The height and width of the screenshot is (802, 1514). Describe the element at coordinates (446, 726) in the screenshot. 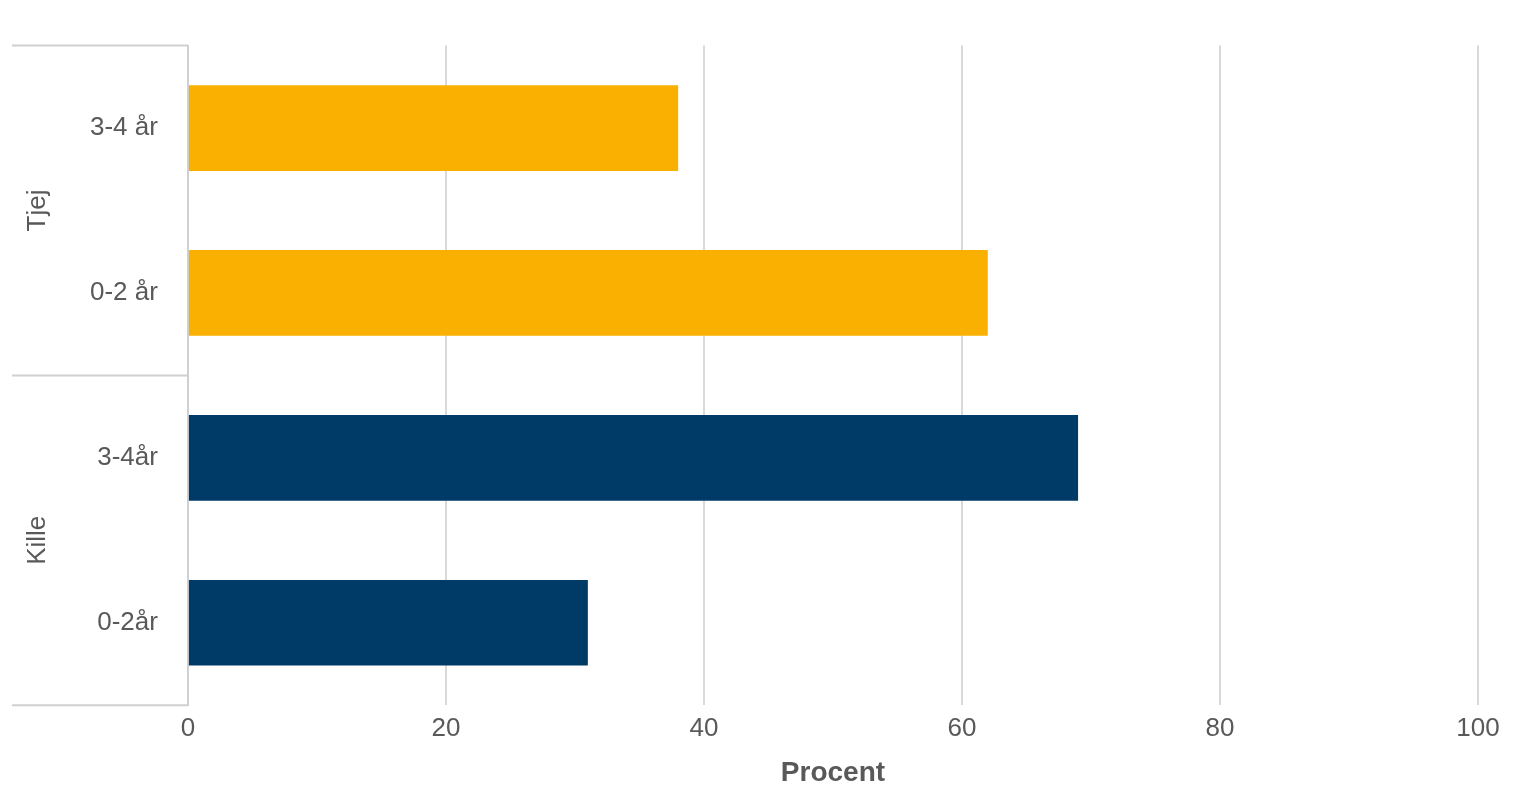

I see `x-tick-label: 20` at that location.